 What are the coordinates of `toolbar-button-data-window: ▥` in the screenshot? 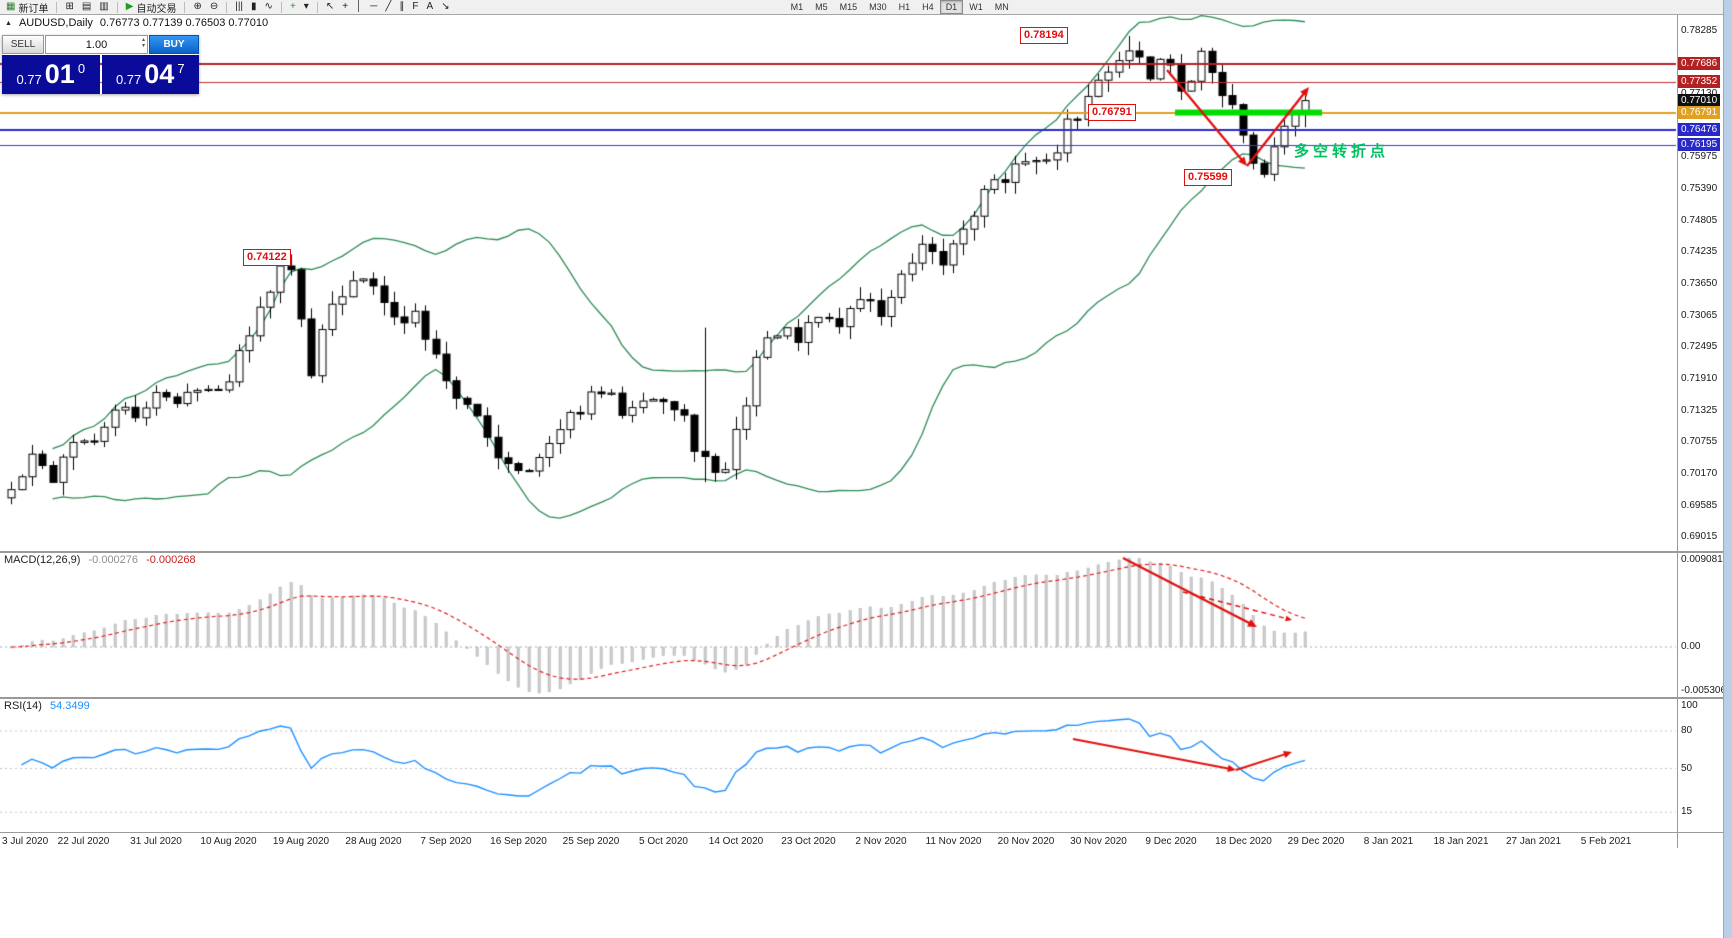 It's located at (103, 7).